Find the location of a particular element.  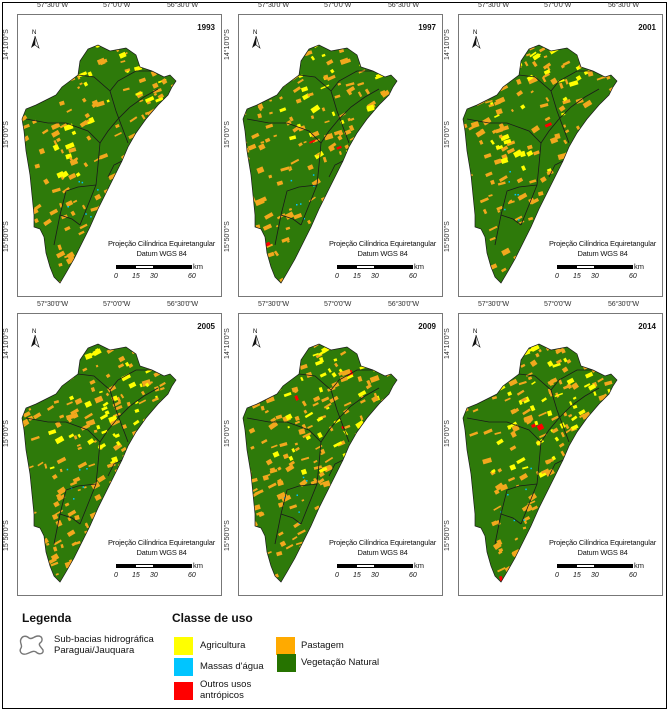

sub-basin-label-line1: Sub-bacias hidrográfica is located at coordinates (104, 639).